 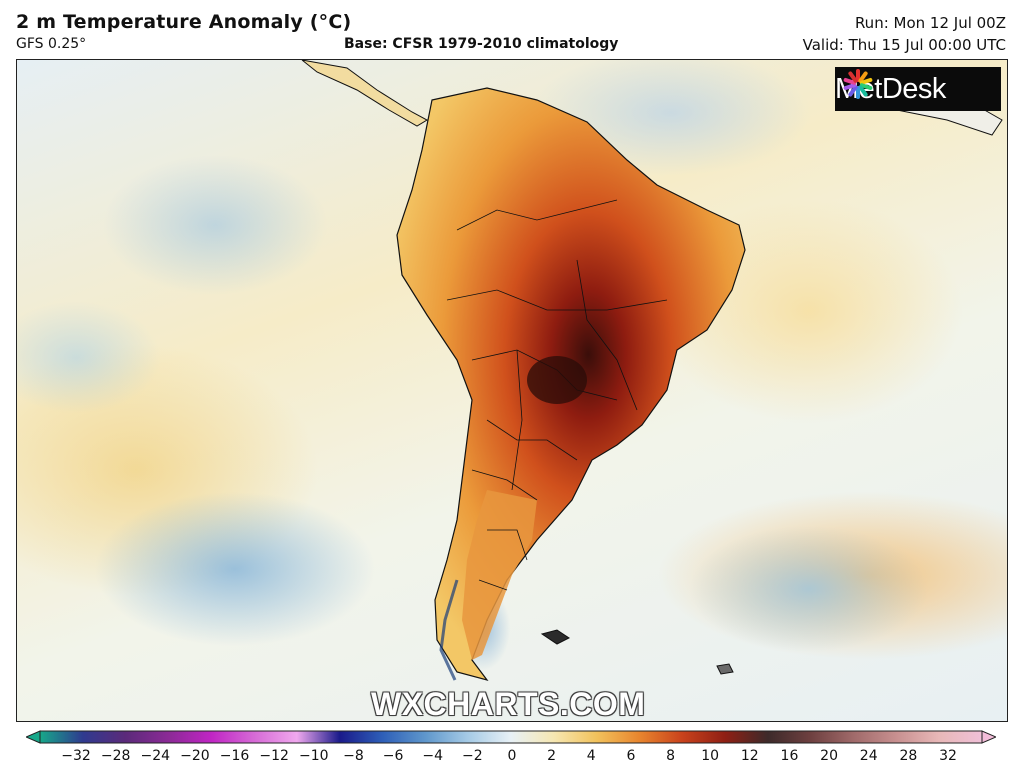 What do you see at coordinates (908, 756) in the screenshot?
I see `colorbar-tick-label: 28` at bounding box center [908, 756].